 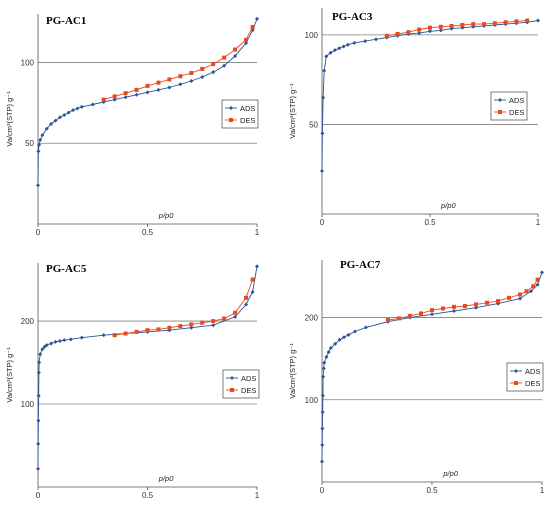 I want to click on legend: ADS DES, so click(x=509, y=106).